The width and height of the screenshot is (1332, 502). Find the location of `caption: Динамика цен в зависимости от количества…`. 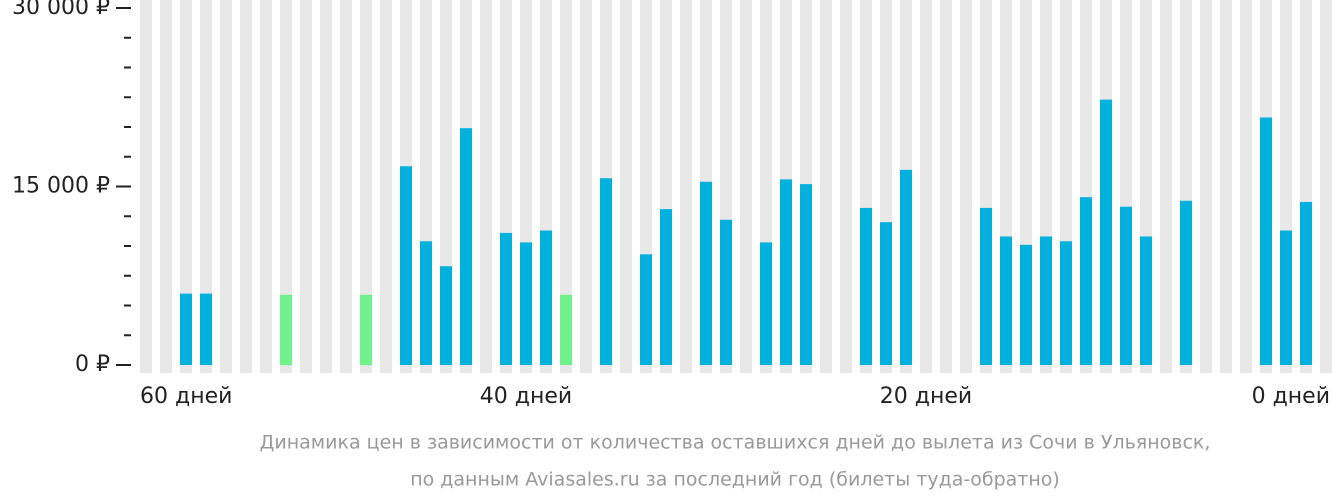

caption: Динамика цен в зависимости от количества… is located at coordinates (735, 443).